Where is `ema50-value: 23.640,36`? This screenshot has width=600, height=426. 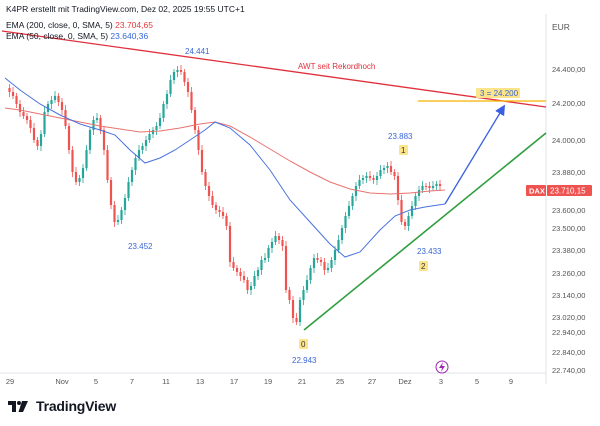 ema50-value: 23.640,36 is located at coordinates (129, 36).